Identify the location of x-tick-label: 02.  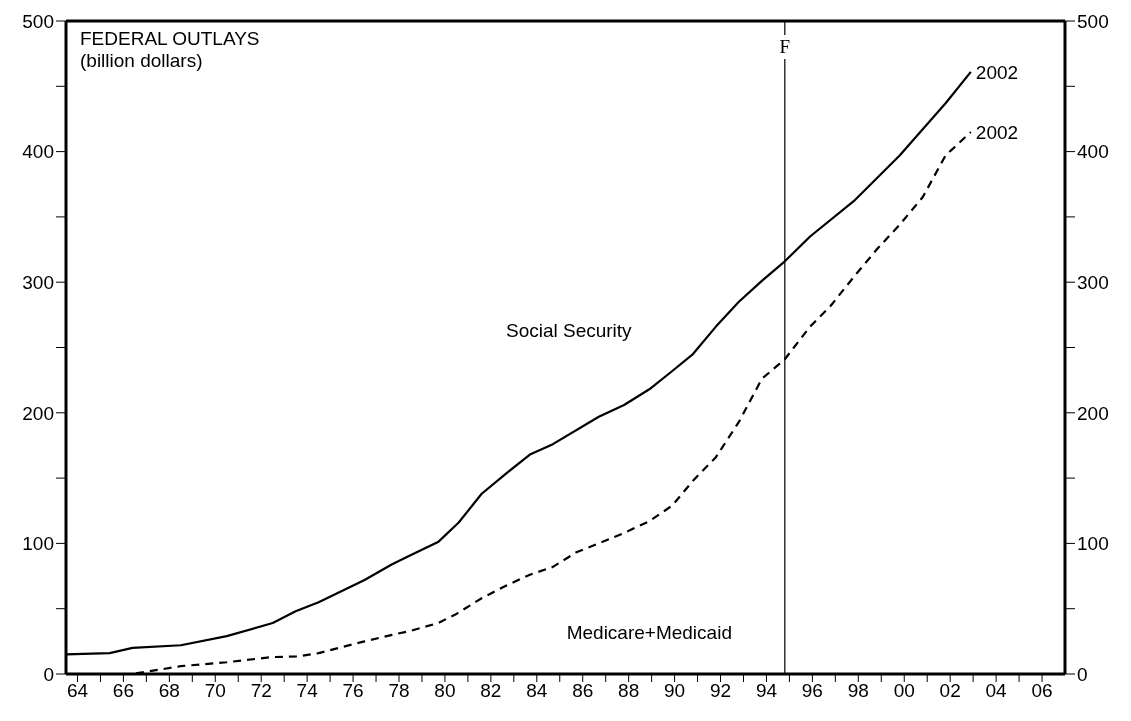
(950, 691).